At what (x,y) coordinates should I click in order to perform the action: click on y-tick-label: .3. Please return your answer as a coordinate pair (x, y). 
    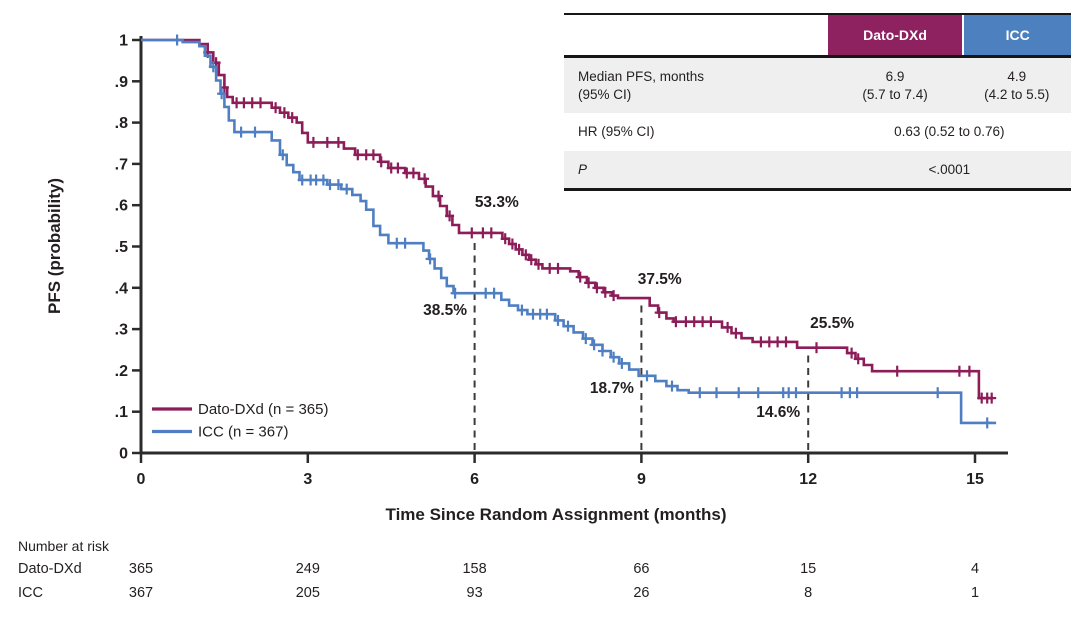
    Looking at the image, I should click on (121, 330).